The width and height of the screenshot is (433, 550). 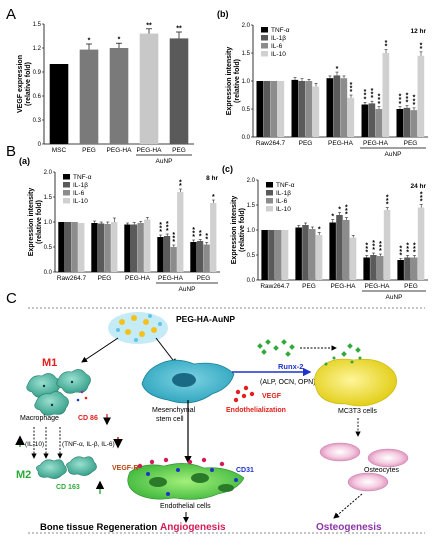 What do you see at coordinates (68, 487) in the screenshot?
I see `cd163-label: CD 163` at bounding box center [68, 487].